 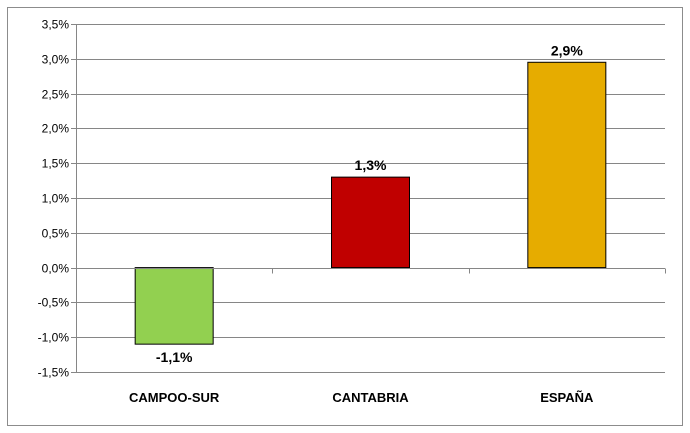 I want to click on y-tick-label: 0,5%, so click(x=56, y=234).